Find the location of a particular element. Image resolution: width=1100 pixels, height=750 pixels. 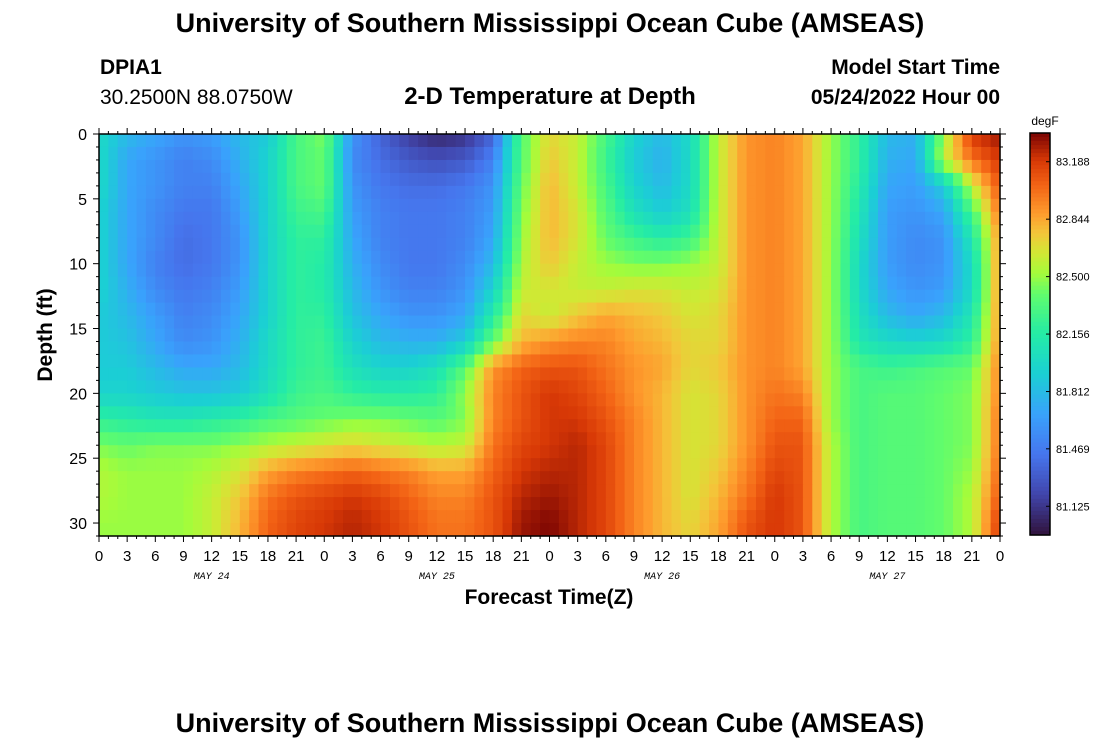

x-axis-title: Forecast Time(Z) is located at coordinates (549, 597).